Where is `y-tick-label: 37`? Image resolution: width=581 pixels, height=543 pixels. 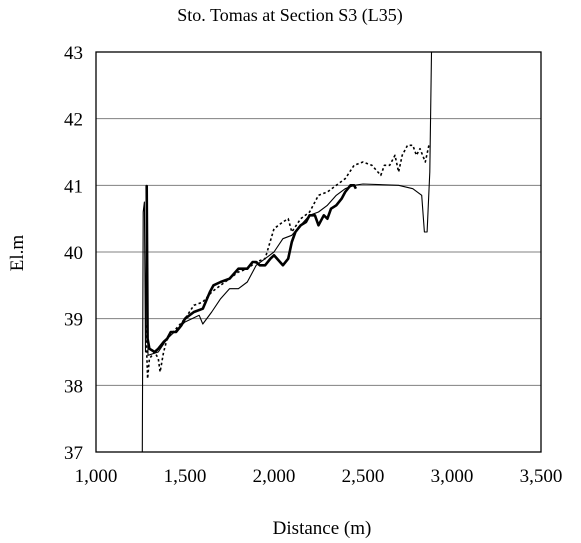
y-tick-label: 37 is located at coordinates (73, 453).